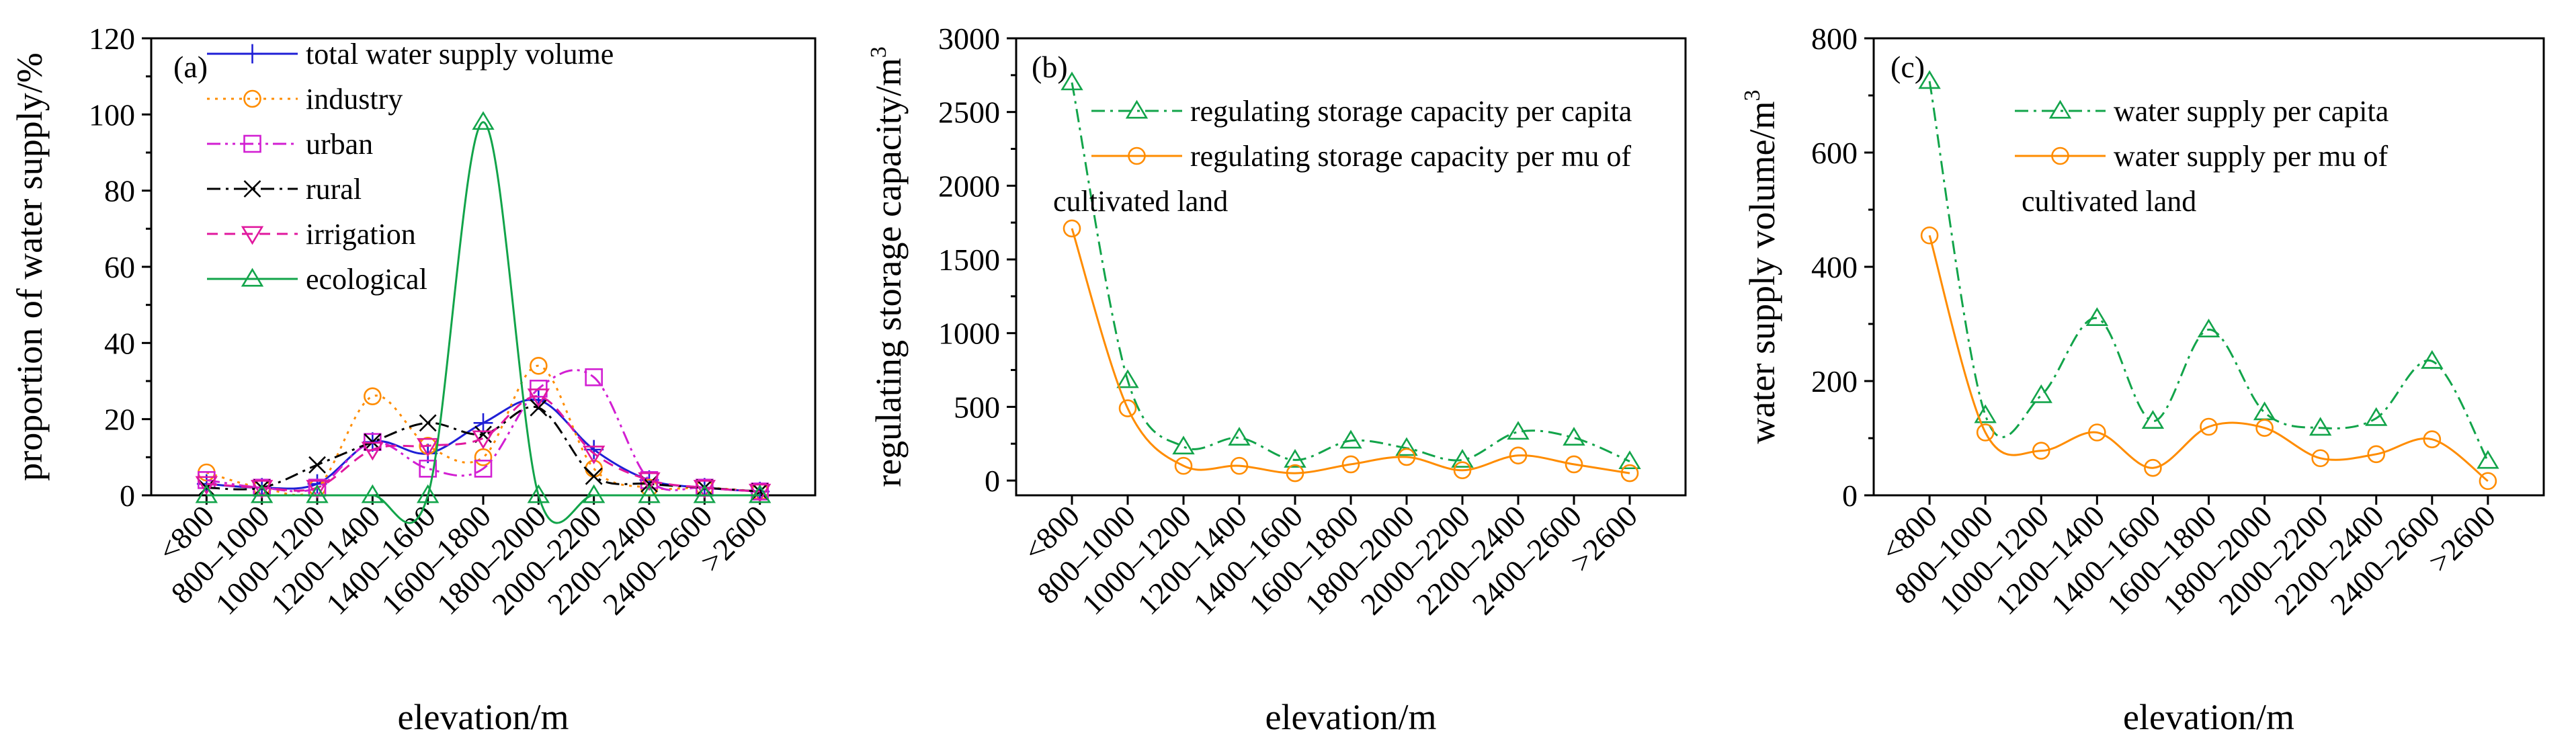 This screenshot has width=2576, height=748. Describe the element at coordinates (483, 317) in the screenshot. I see `series-ecological` at that location.